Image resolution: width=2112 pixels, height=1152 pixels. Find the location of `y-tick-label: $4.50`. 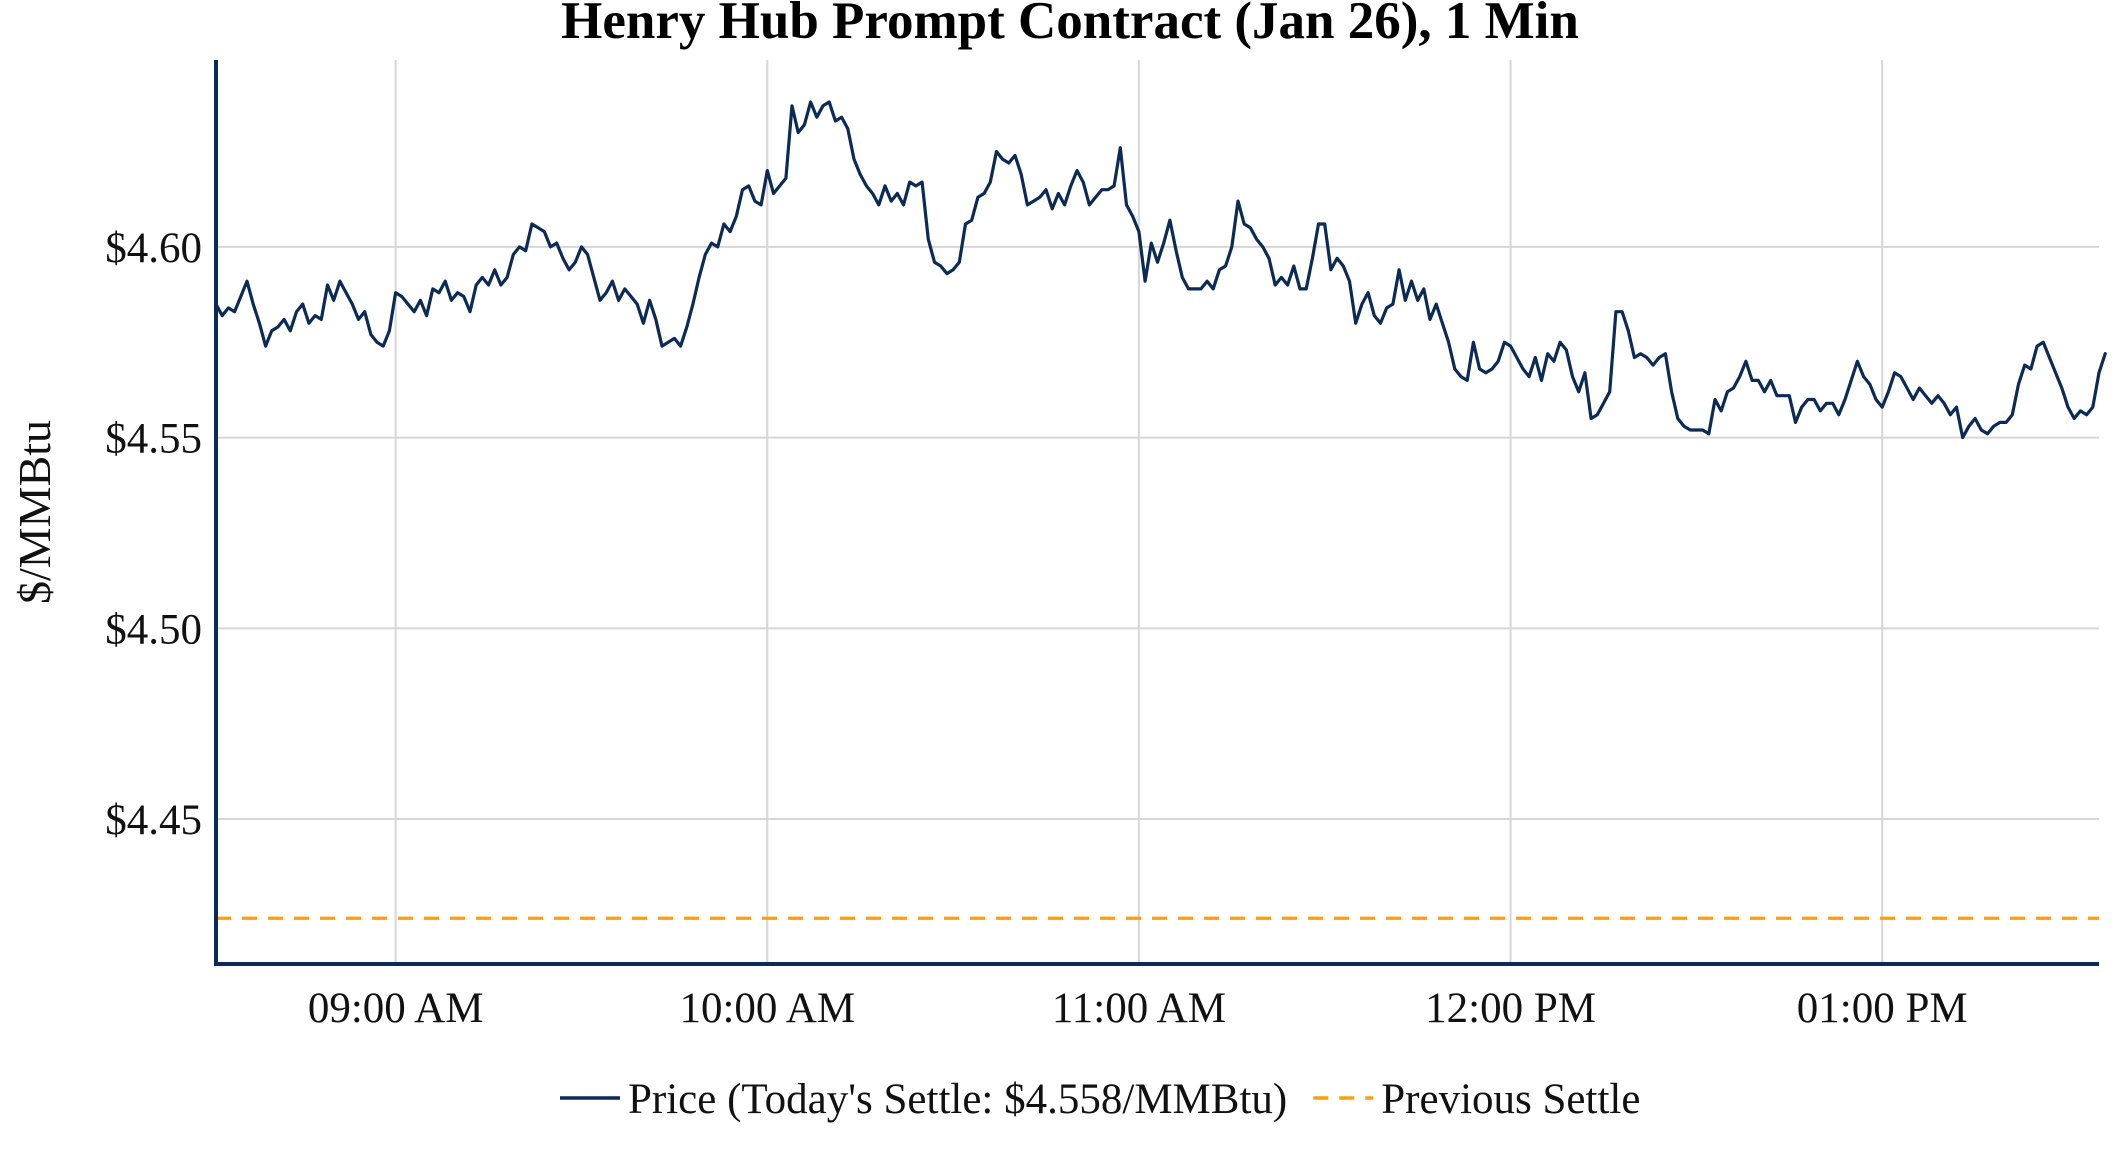

y-tick-label: $4.50 is located at coordinates (153, 629).